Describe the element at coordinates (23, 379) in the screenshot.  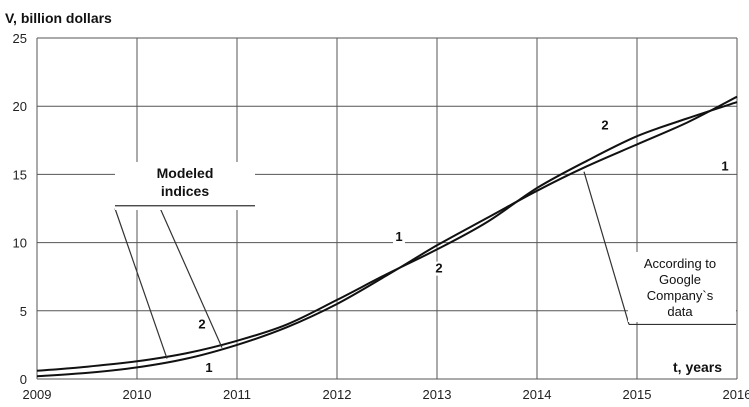
I see `y-tick-label-0: 0` at that location.